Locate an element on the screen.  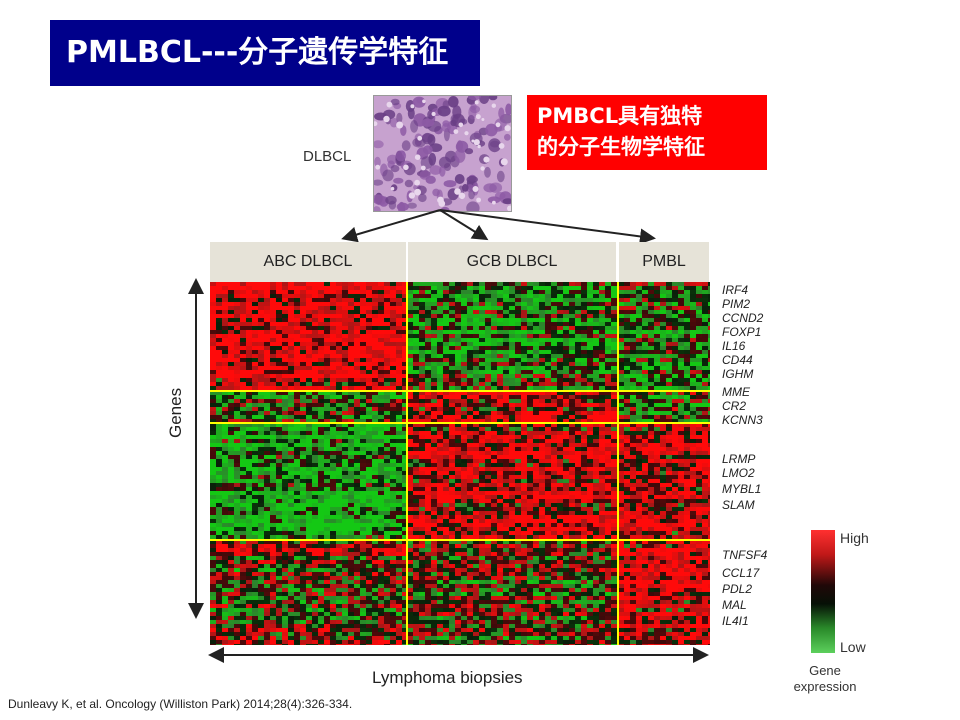
callout-line-2: 的分子生物学特征 is located at coordinates (621, 147).